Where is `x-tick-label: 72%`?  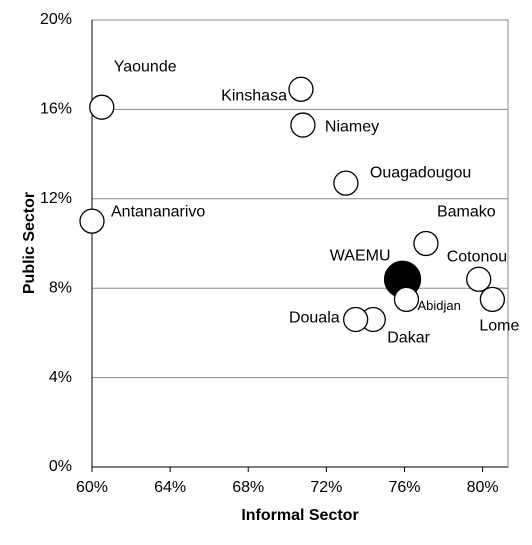 x-tick-label: 72% is located at coordinates (326, 487).